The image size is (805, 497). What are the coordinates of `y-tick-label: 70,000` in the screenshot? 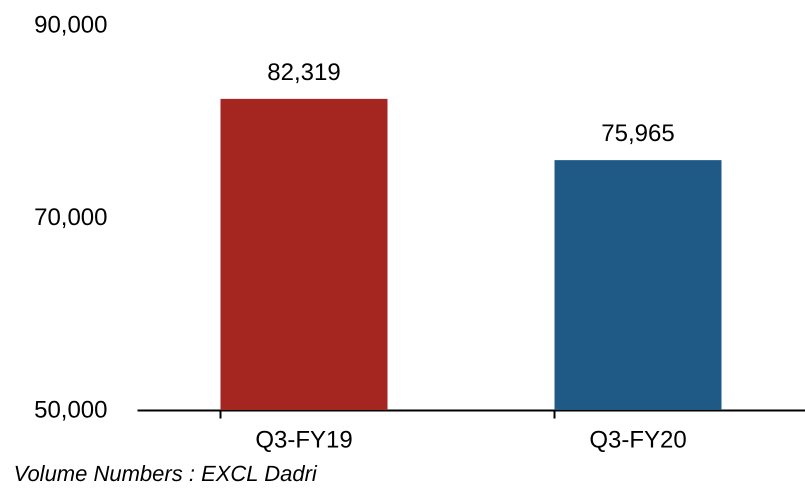 It's located at (71, 217).